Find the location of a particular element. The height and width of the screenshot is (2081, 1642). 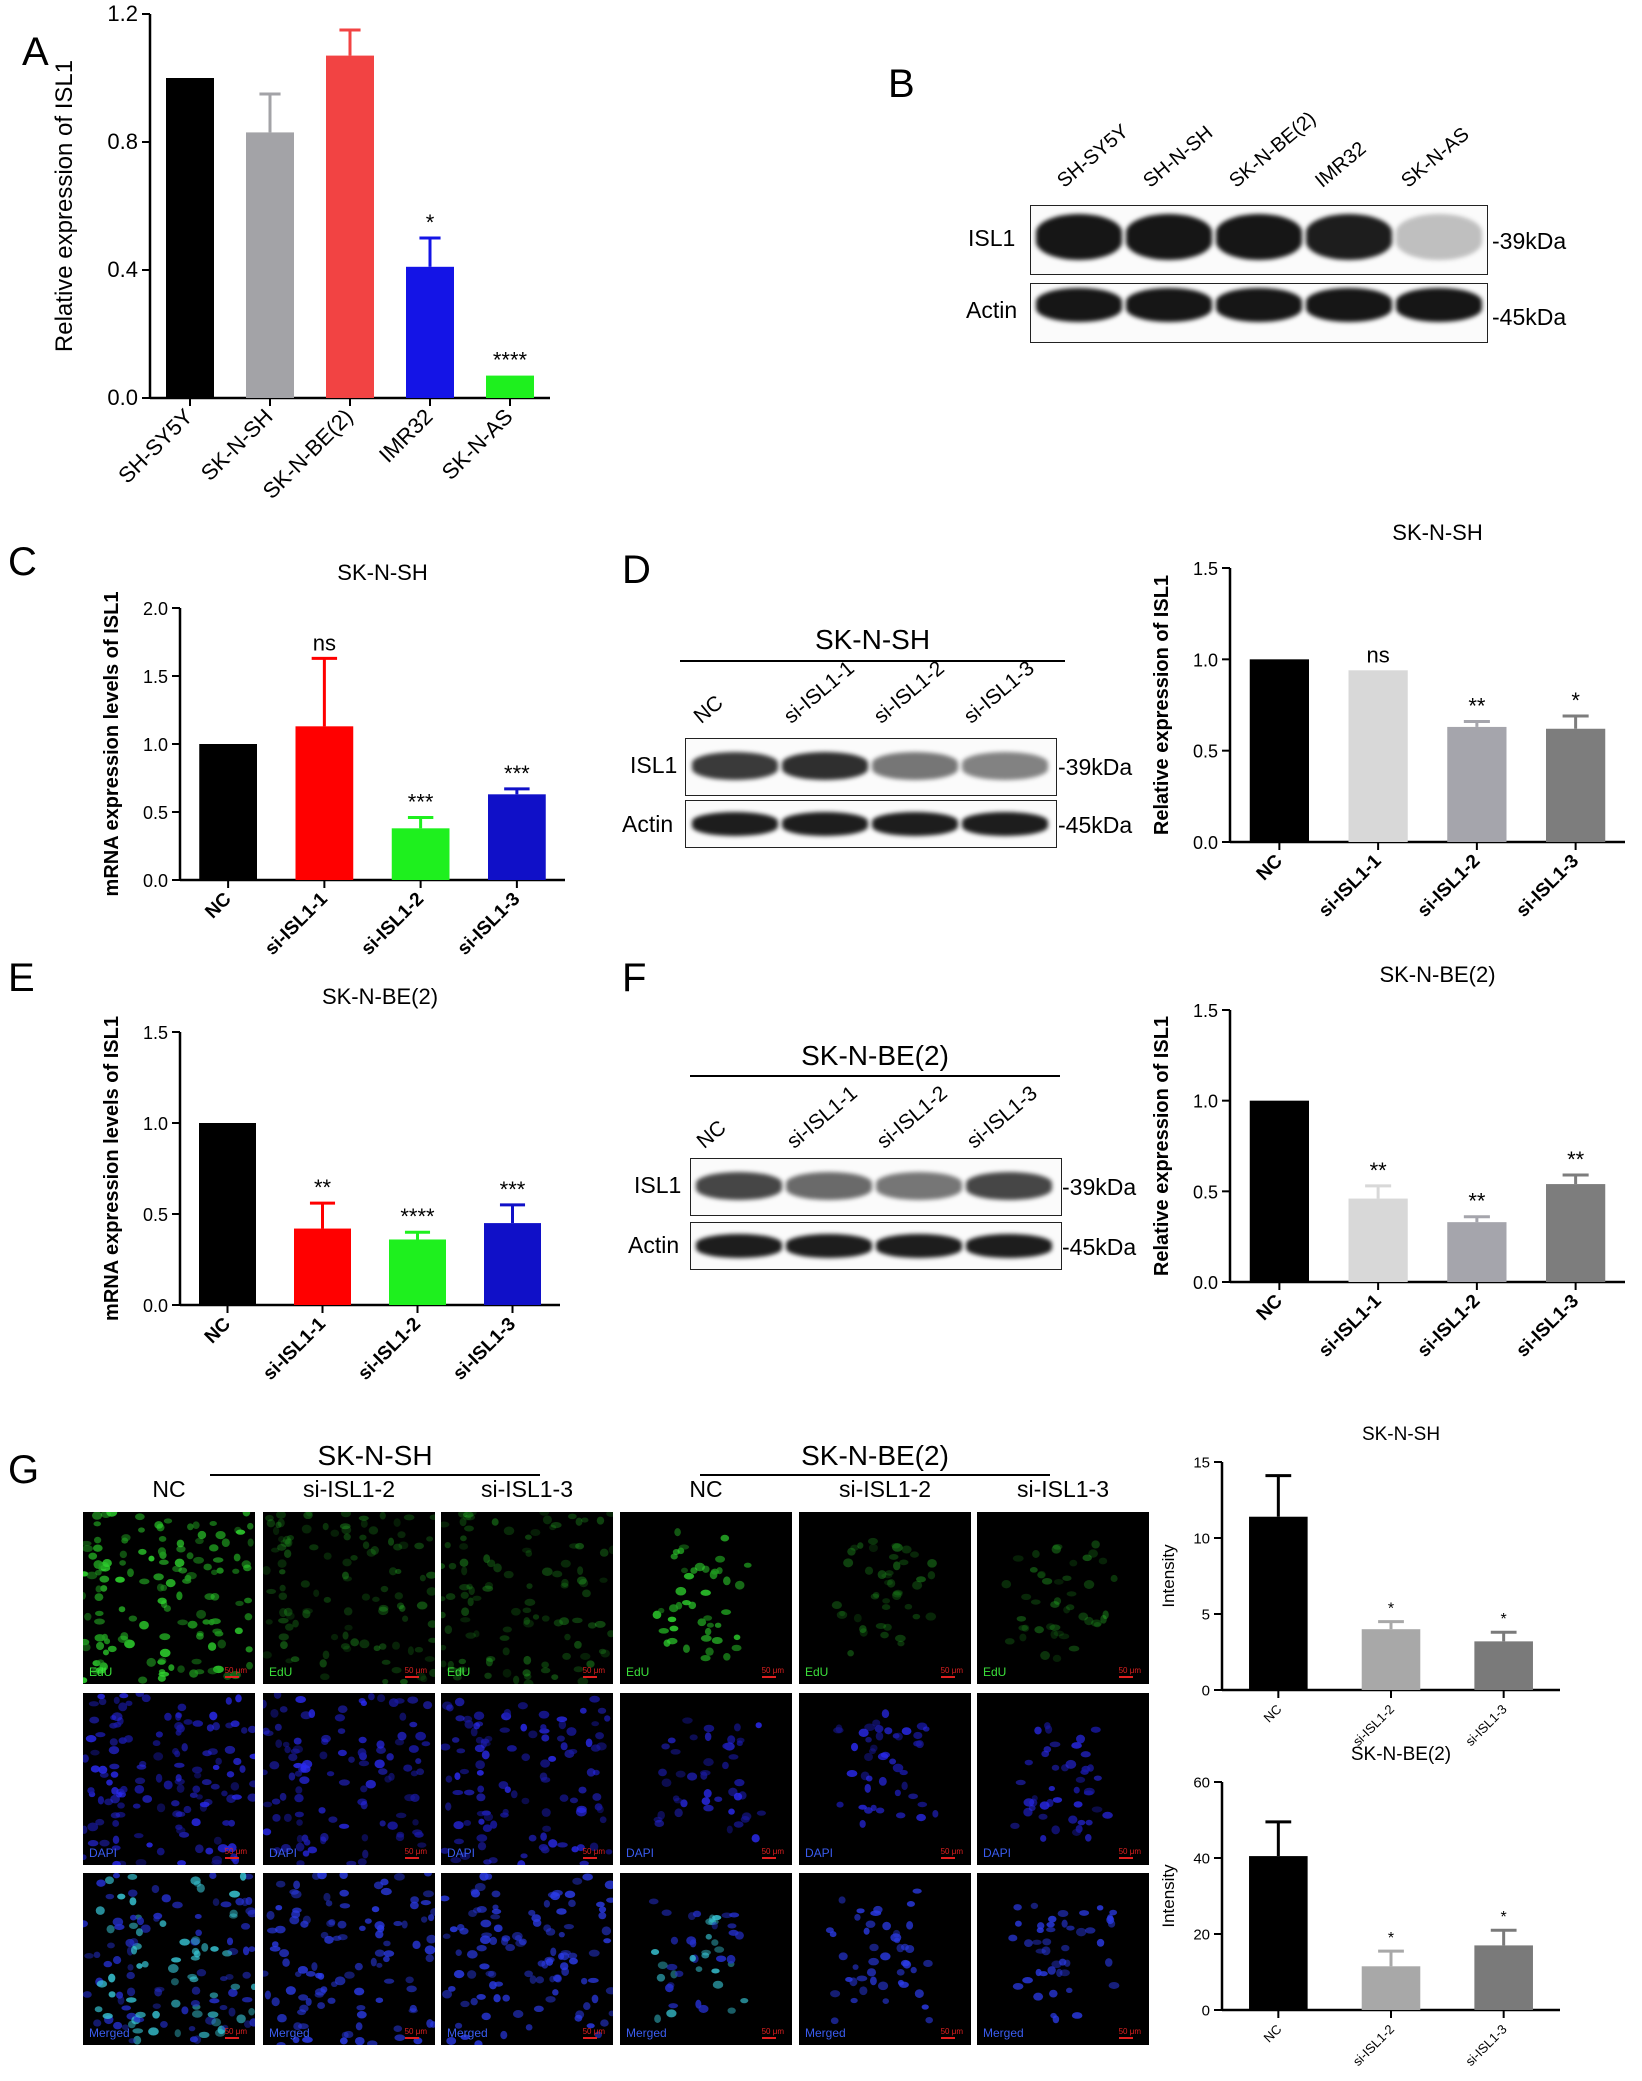

micro-scale-bar: 50 μm is located at coordinates (952, 1672).